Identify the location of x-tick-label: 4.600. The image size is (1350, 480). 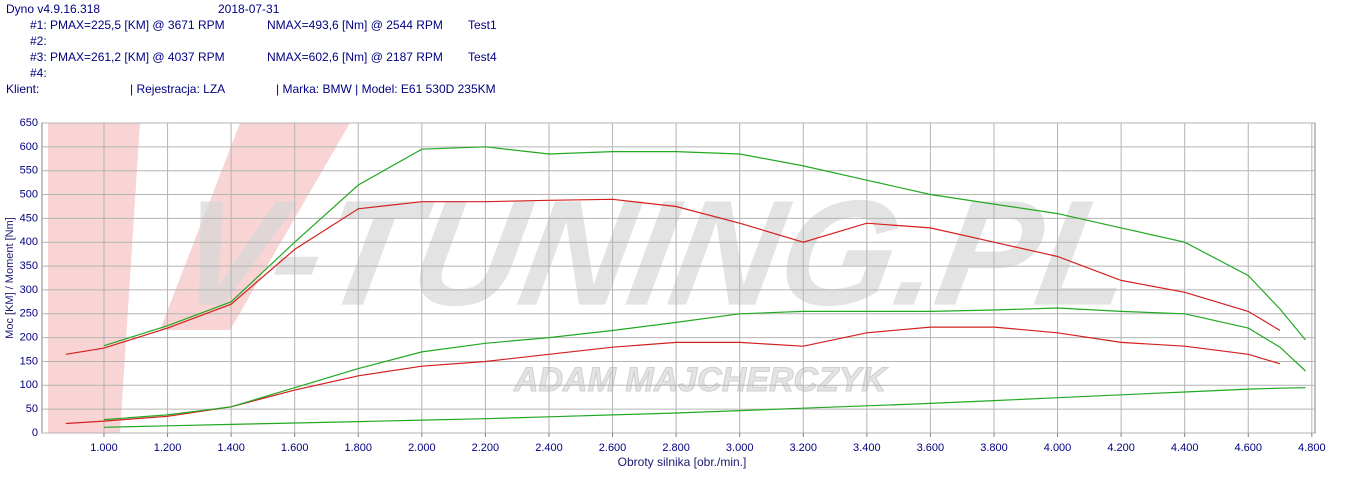
(1248, 448).